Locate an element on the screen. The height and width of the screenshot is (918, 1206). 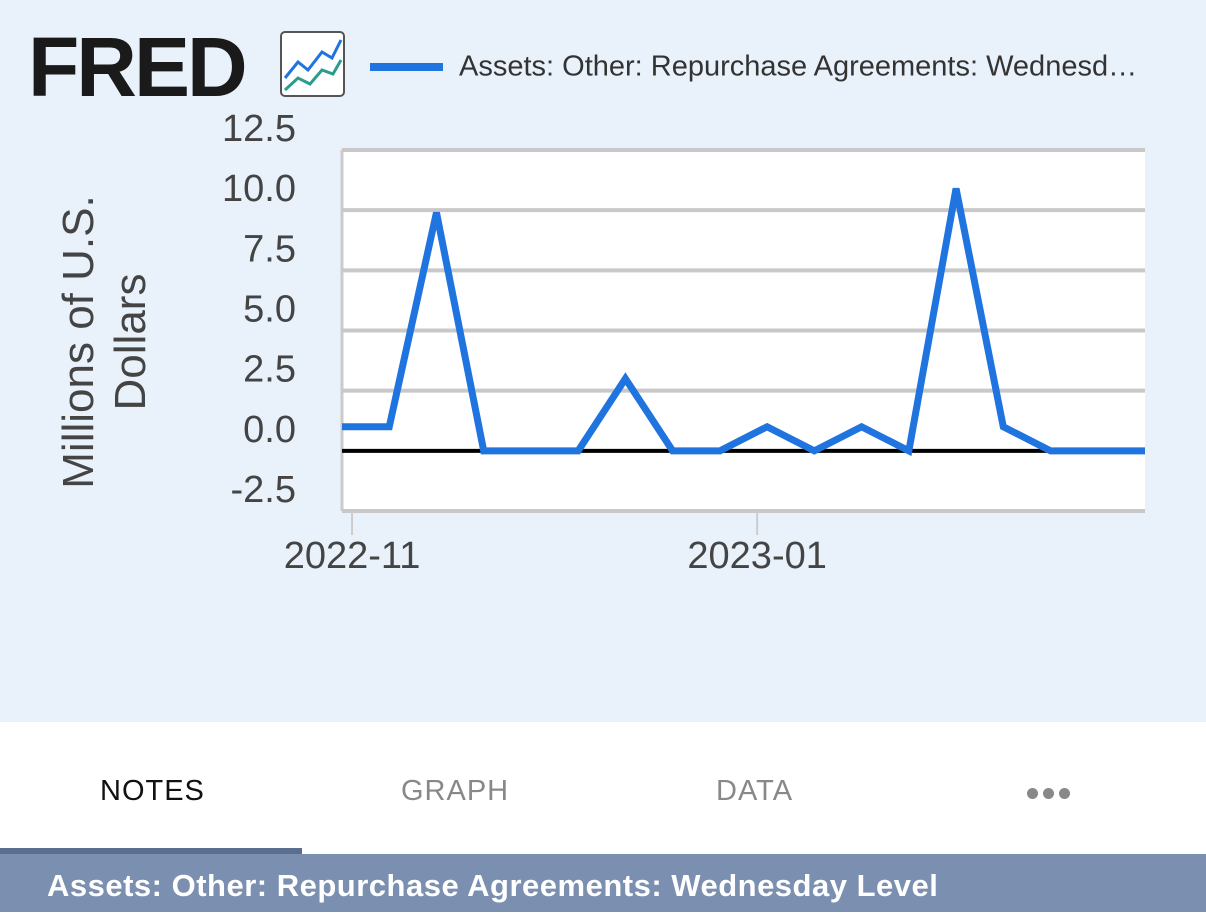
logo-icon is located at coordinates (312, 64).